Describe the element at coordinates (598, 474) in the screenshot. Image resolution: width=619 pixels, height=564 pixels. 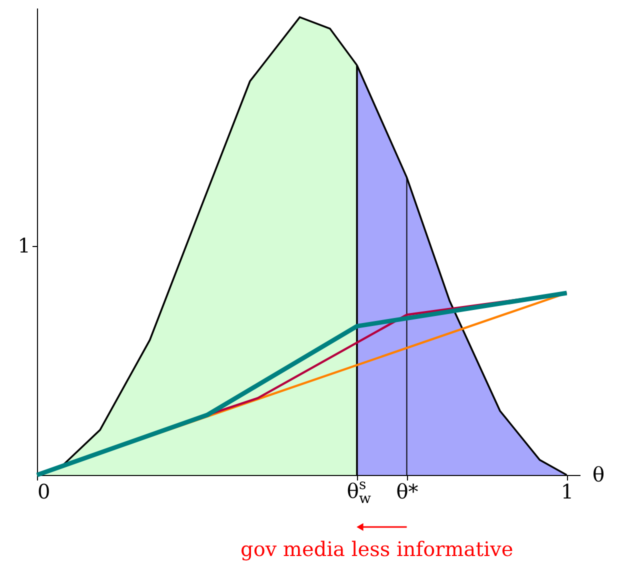
I see `x-axis-title: θ` at that location.